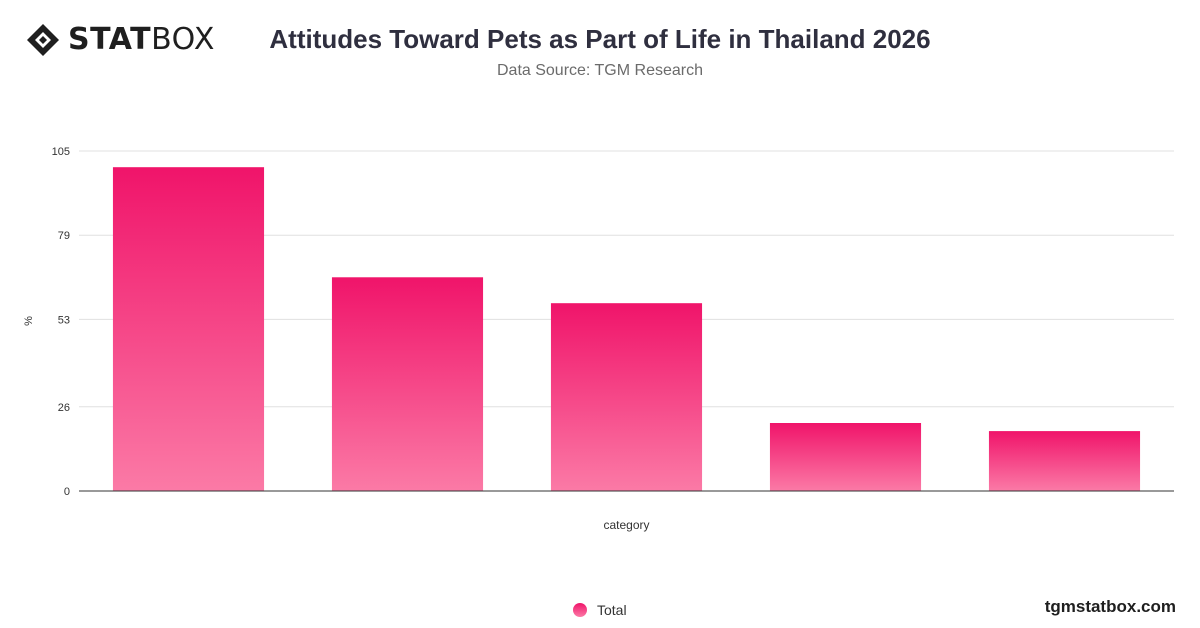 The image size is (1200, 628). What do you see at coordinates (64, 236) in the screenshot?
I see `y-tick-label: 79` at bounding box center [64, 236].